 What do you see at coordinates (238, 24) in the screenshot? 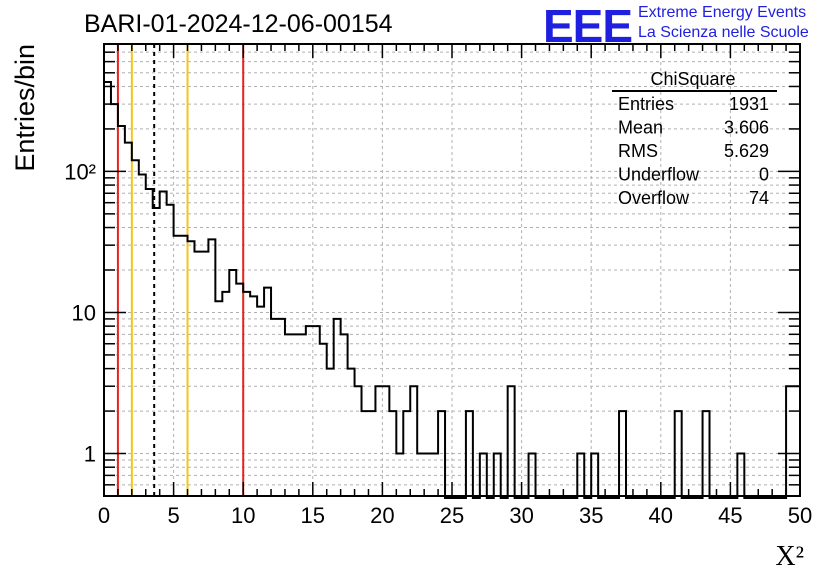
I see `chart-title: BARI-01-2024-12-06-00154` at bounding box center [238, 24].